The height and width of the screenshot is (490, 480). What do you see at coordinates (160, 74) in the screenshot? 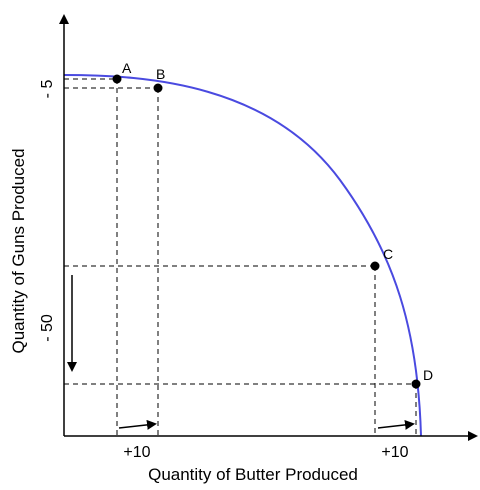
I see `point-b-label: B` at bounding box center [160, 74].